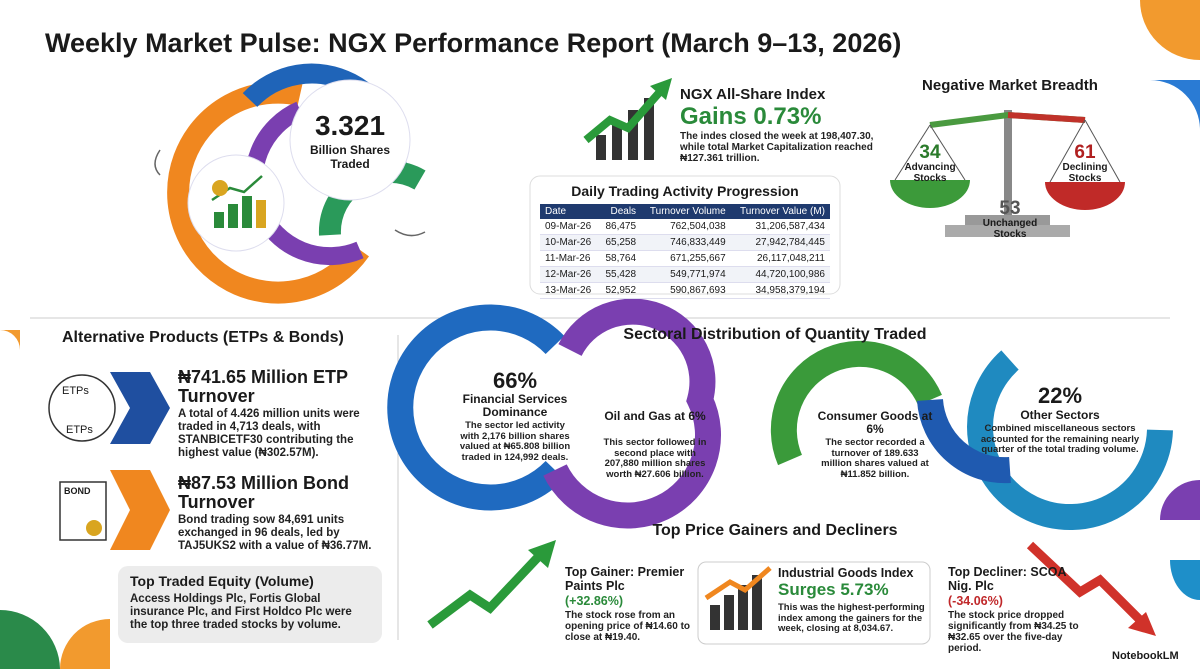  What do you see at coordinates (930, 152) in the screenshot?
I see `advancing-value: 34` at bounding box center [930, 152].